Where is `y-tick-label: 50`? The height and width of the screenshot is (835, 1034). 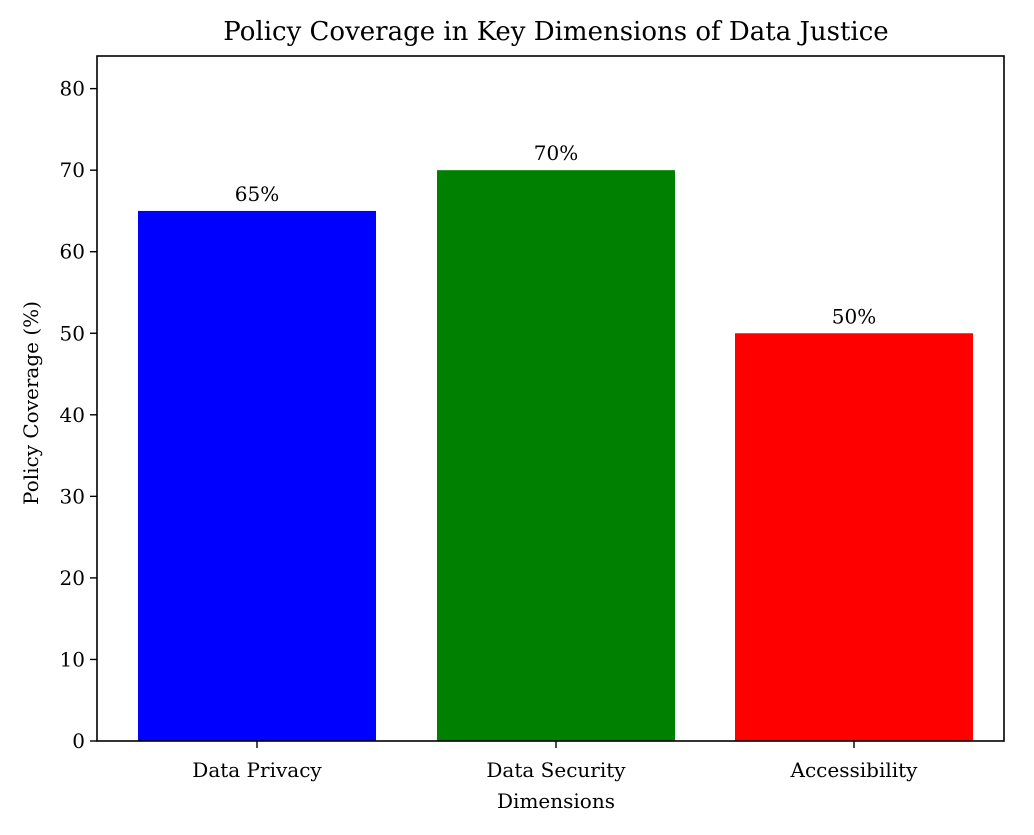
y-tick-label: 50 is located at coordinates (72, 333).